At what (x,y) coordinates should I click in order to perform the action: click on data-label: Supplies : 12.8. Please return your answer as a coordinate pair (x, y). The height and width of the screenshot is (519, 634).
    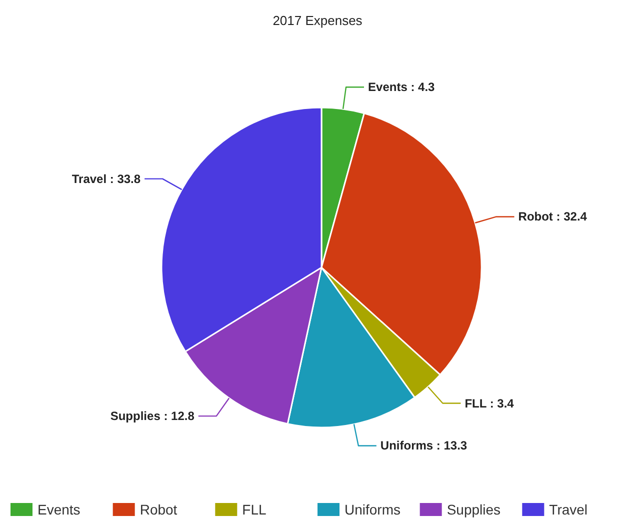
    Looking at the image, I should click on (152, 416).